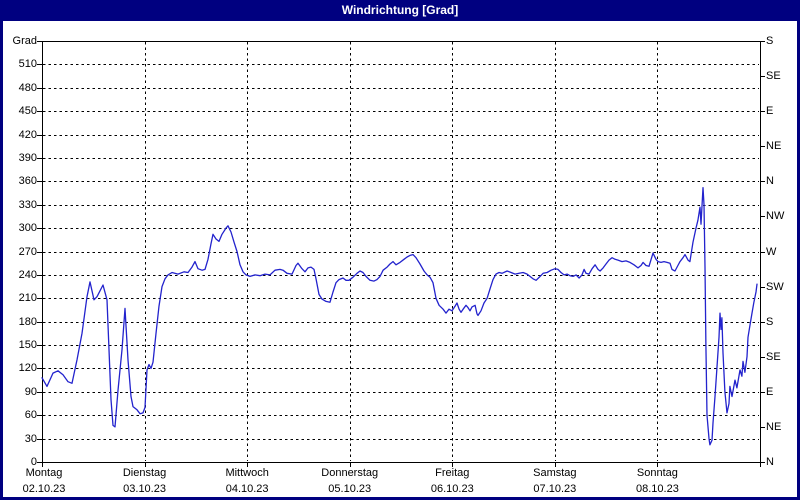  I want to click on window-title: Windrichtung [Grad], so click(400, 10).